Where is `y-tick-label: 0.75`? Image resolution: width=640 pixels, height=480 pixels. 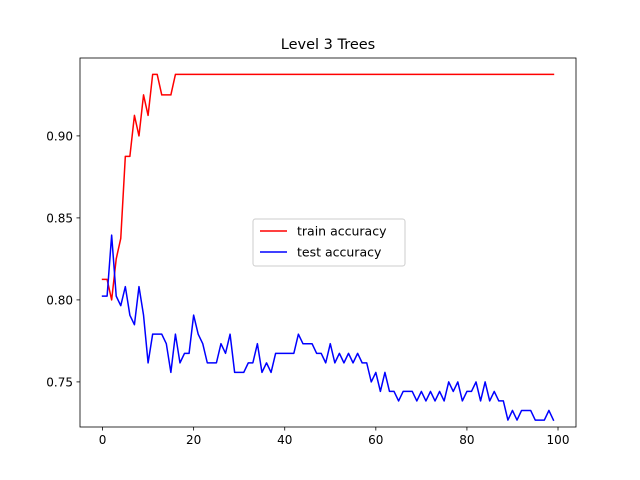 y-tick-label: 0.75 is located at coordinates (59, 382).